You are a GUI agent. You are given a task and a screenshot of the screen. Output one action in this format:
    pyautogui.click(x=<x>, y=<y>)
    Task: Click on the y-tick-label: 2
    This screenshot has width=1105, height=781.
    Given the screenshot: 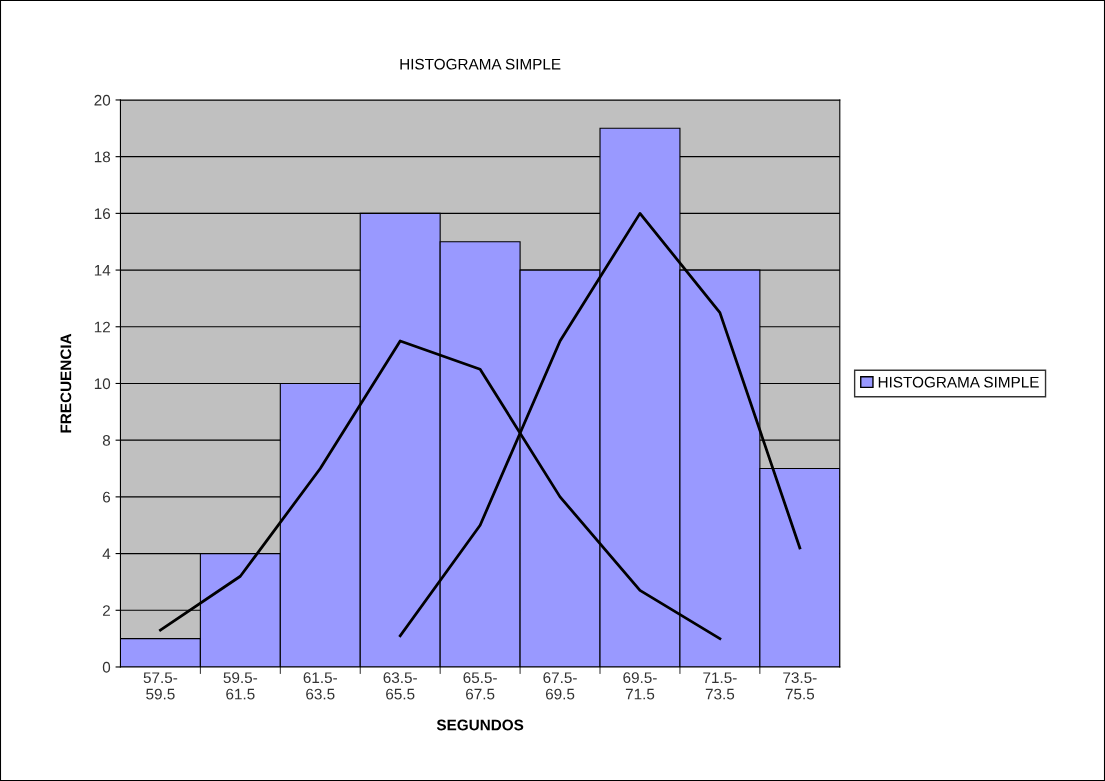 What is the action you would take?
    pyautogui.click(x=106, y=610)
    